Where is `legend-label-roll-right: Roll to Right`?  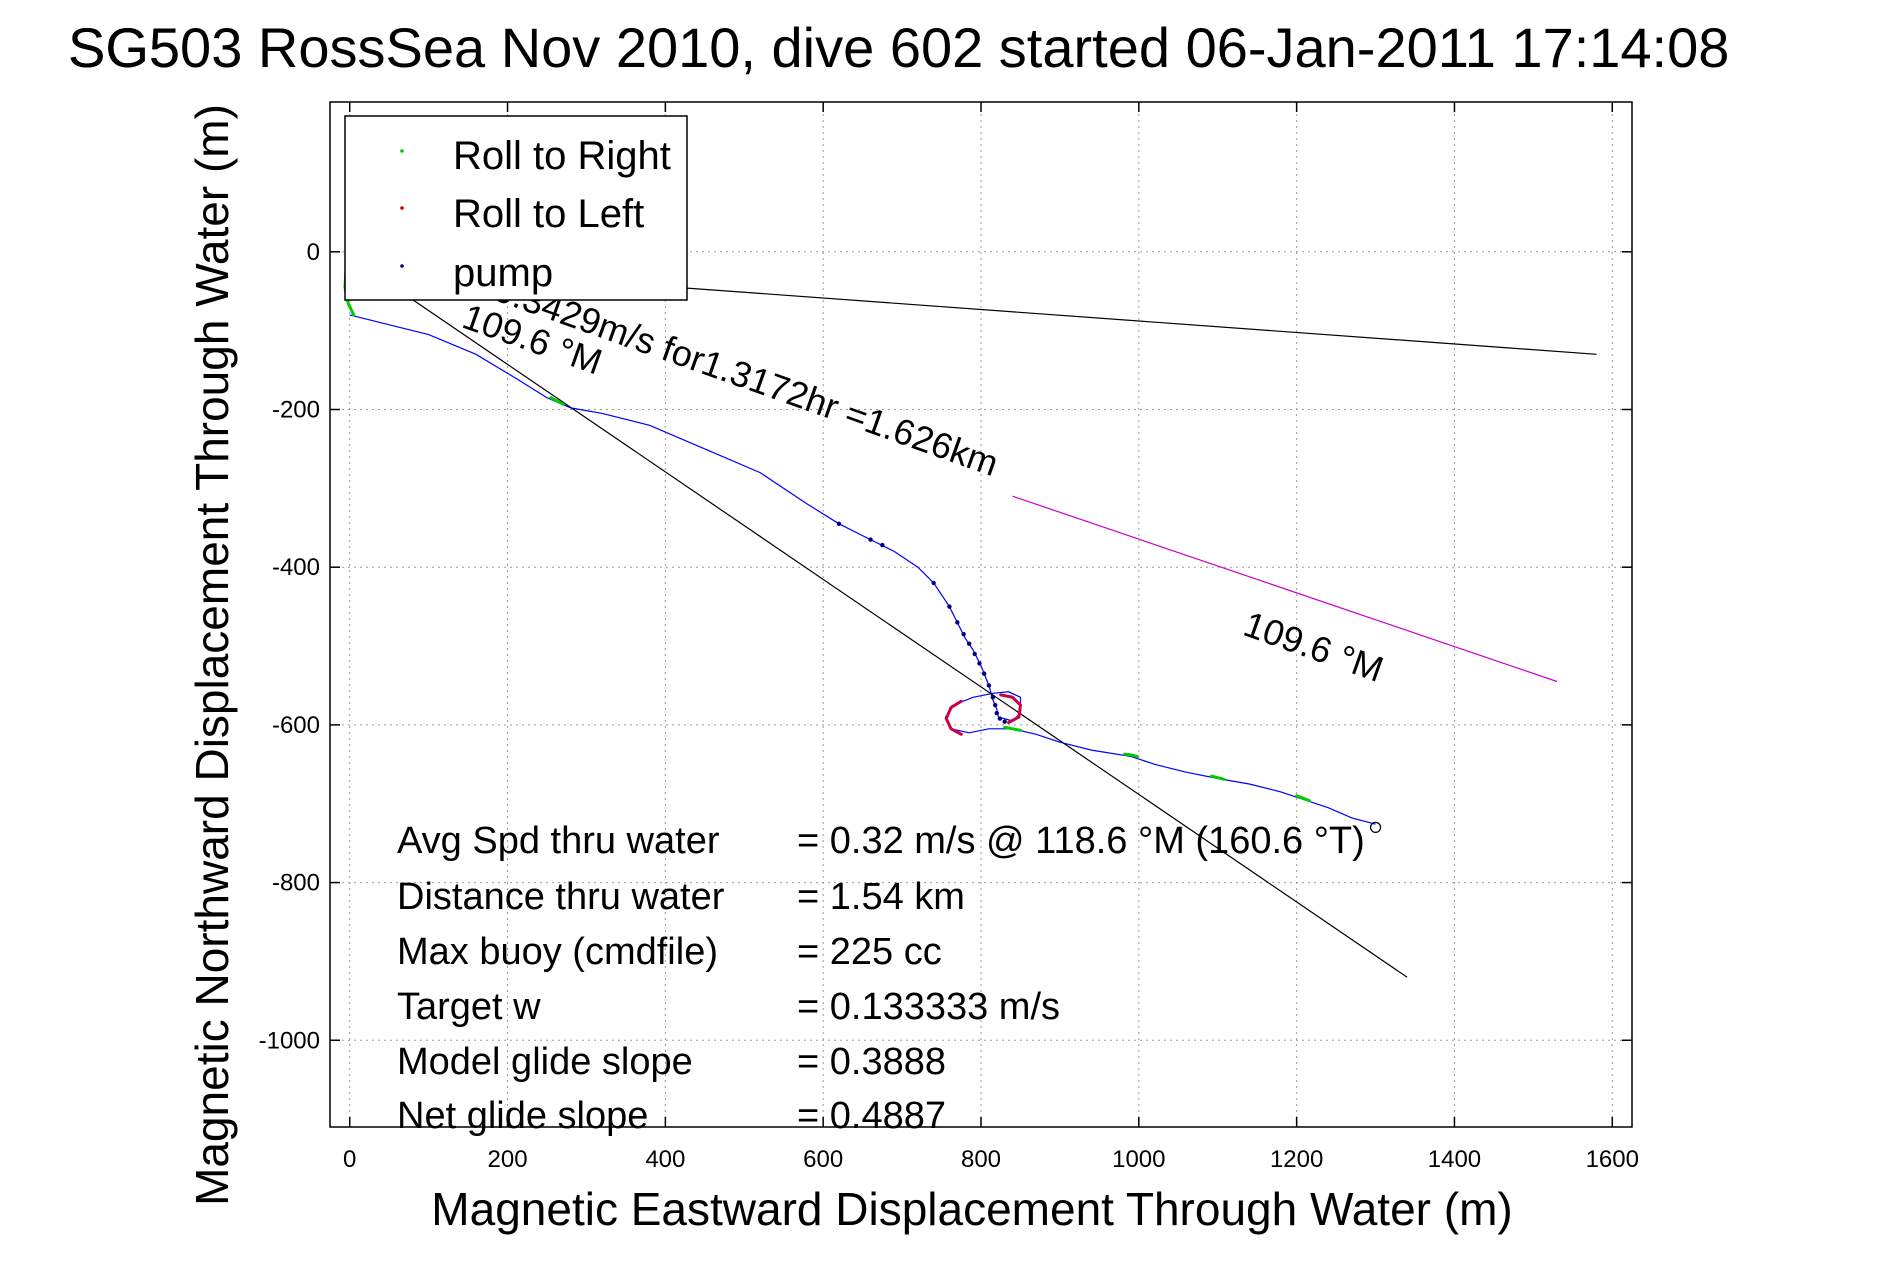
legend-label-roll-right: Roll to Right is located at coordinates (562, 156).